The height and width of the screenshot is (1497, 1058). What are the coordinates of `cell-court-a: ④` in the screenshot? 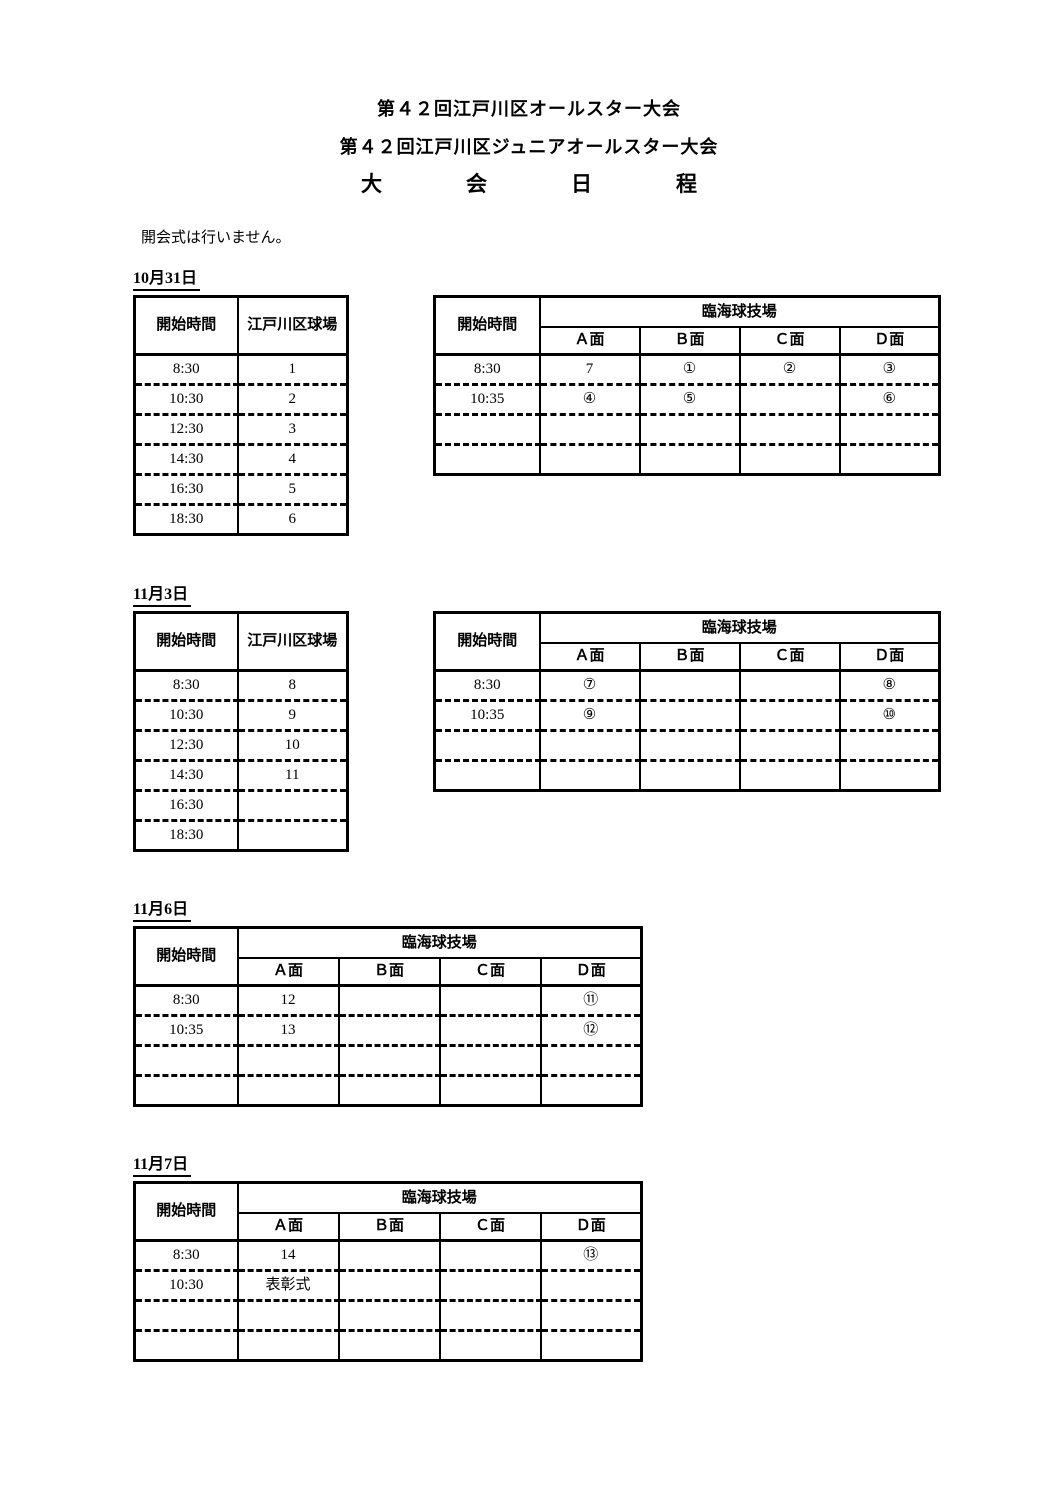 It's located at (589, 399).